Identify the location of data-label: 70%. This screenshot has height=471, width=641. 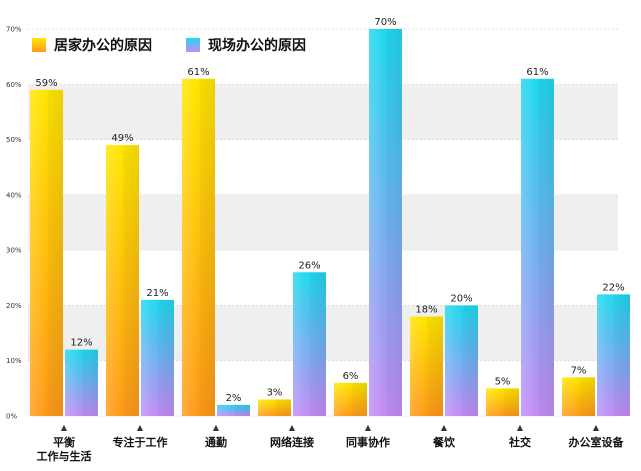
(385, 22).